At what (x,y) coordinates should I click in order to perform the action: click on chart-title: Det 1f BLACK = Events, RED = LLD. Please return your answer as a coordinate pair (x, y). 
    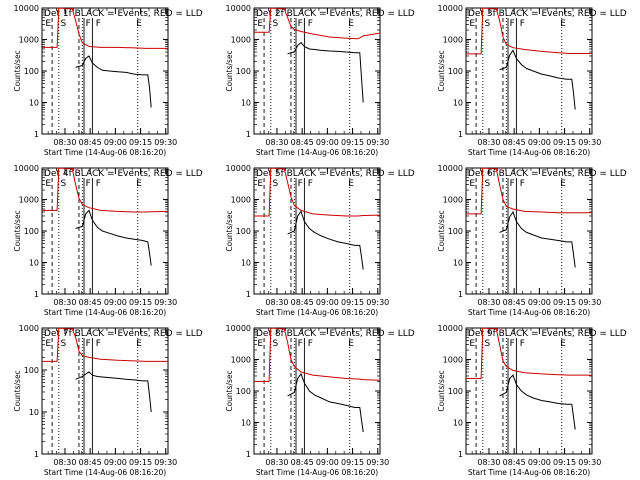
    Looking at the image, I should click on (123, 14).